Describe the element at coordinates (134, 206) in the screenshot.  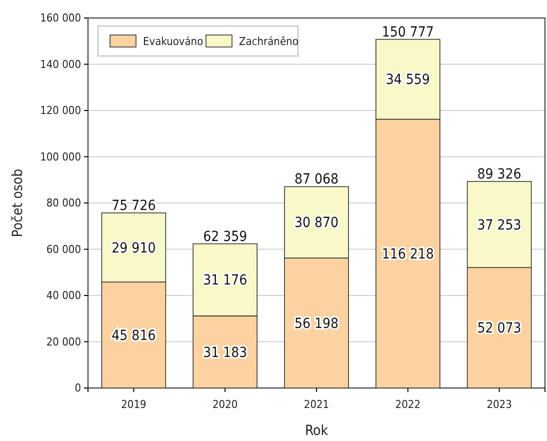
I see `total-label: 75 726` at that location.